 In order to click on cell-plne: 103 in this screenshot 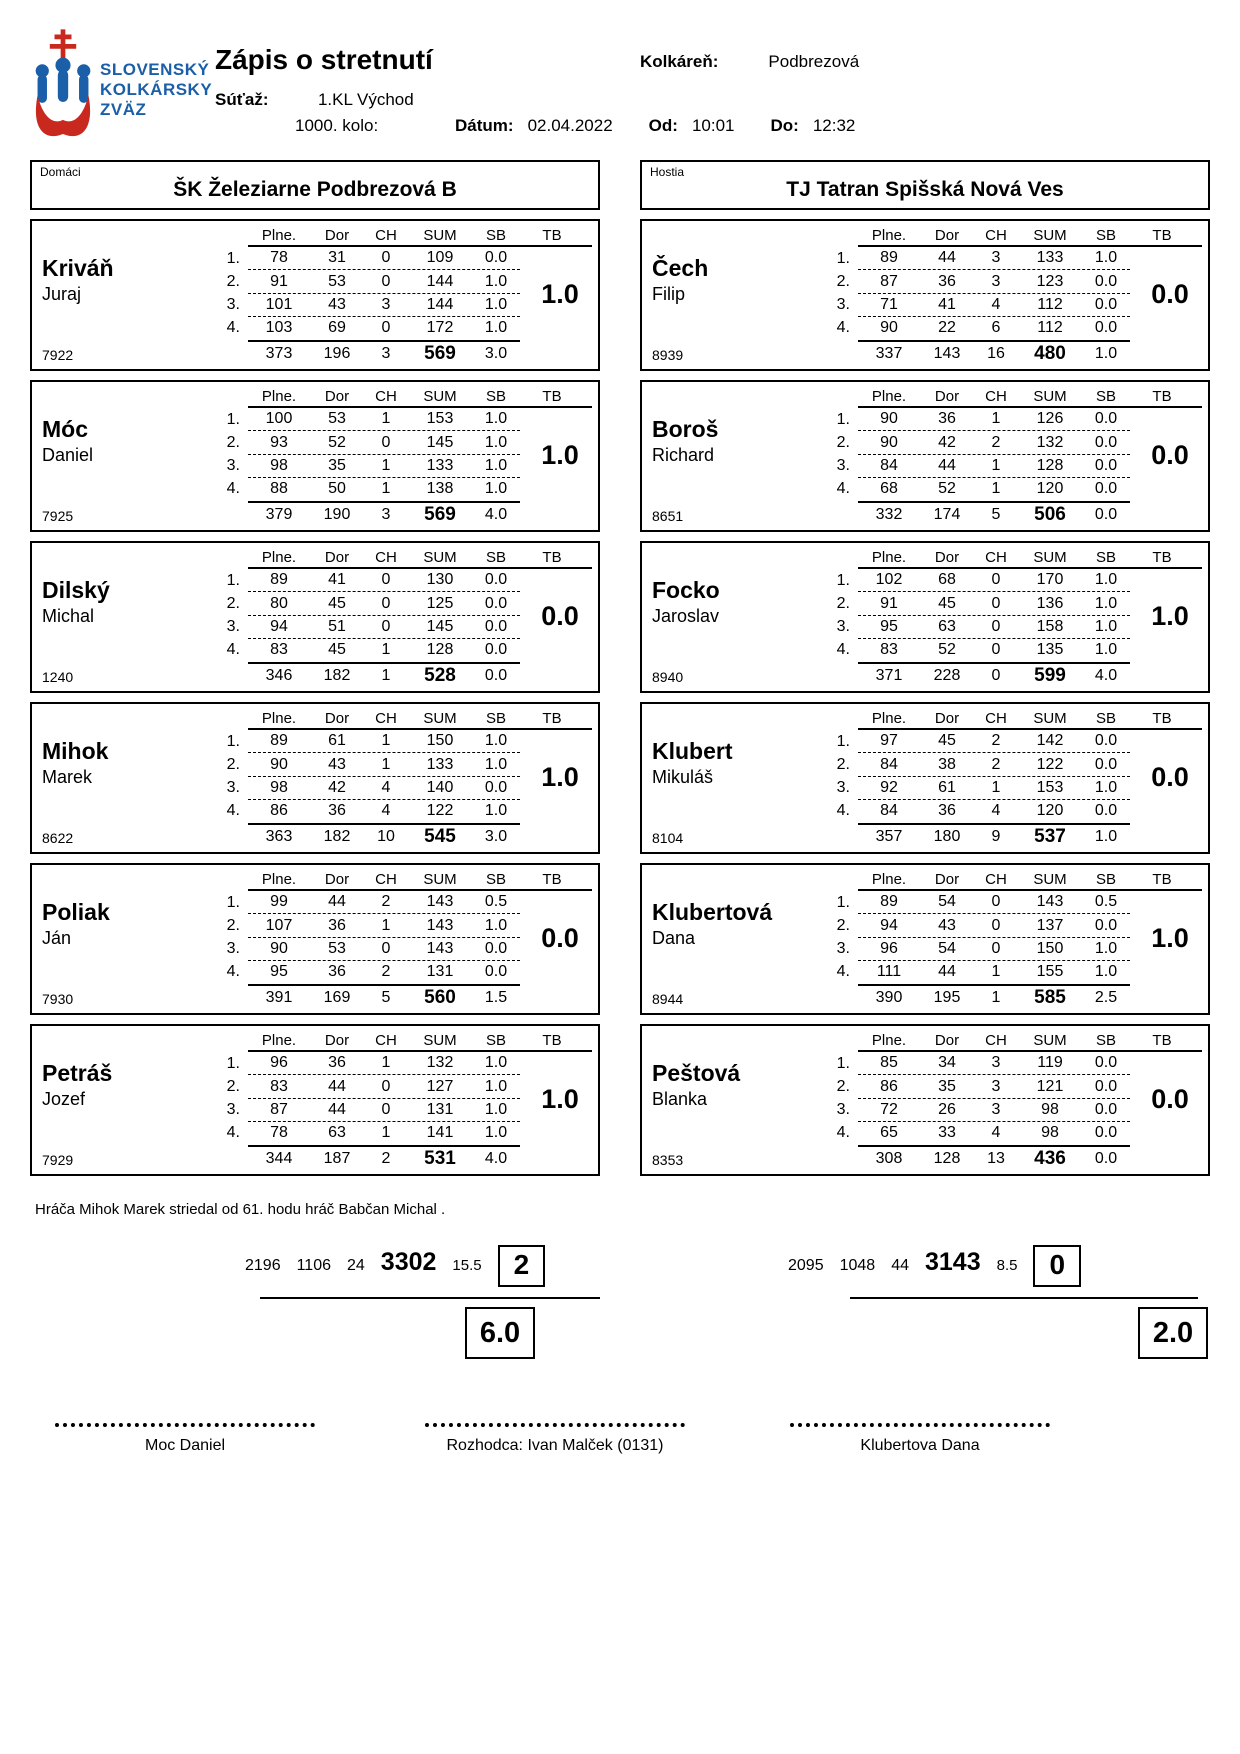, I will do `click(279, 328)`.